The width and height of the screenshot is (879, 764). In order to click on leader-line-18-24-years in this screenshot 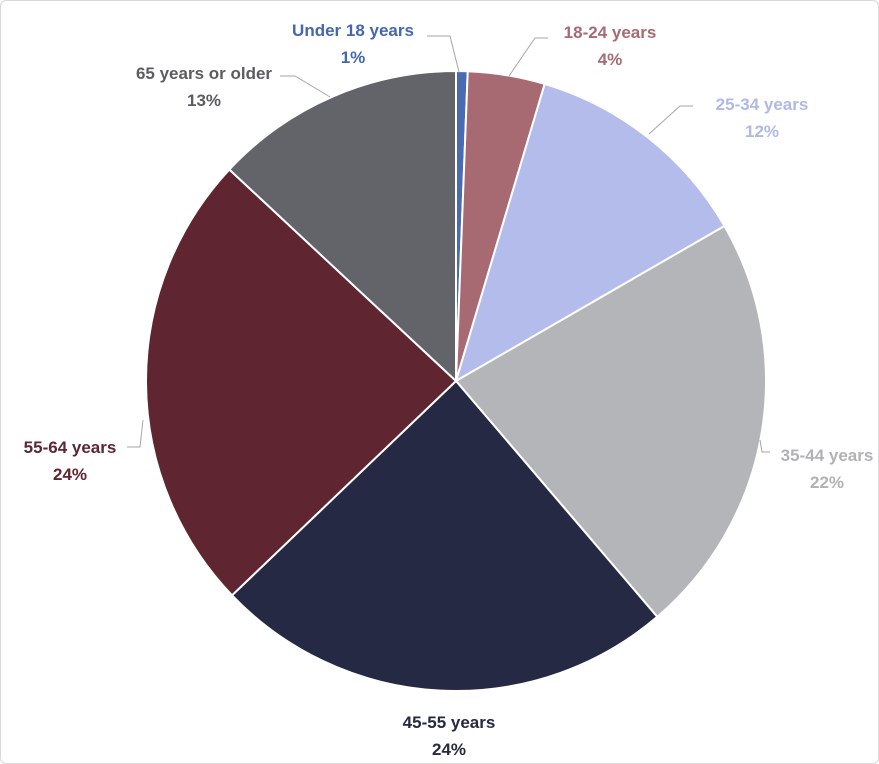, I will do `click(528, 57)`.